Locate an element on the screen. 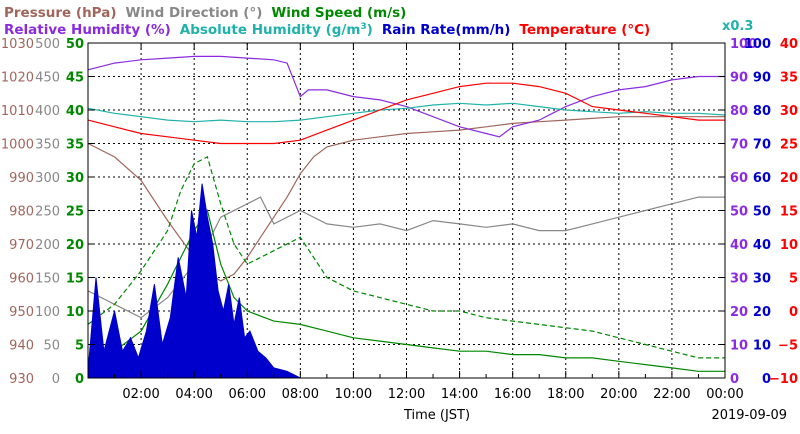  series-rain-rate is located at coordinates (194, 281).